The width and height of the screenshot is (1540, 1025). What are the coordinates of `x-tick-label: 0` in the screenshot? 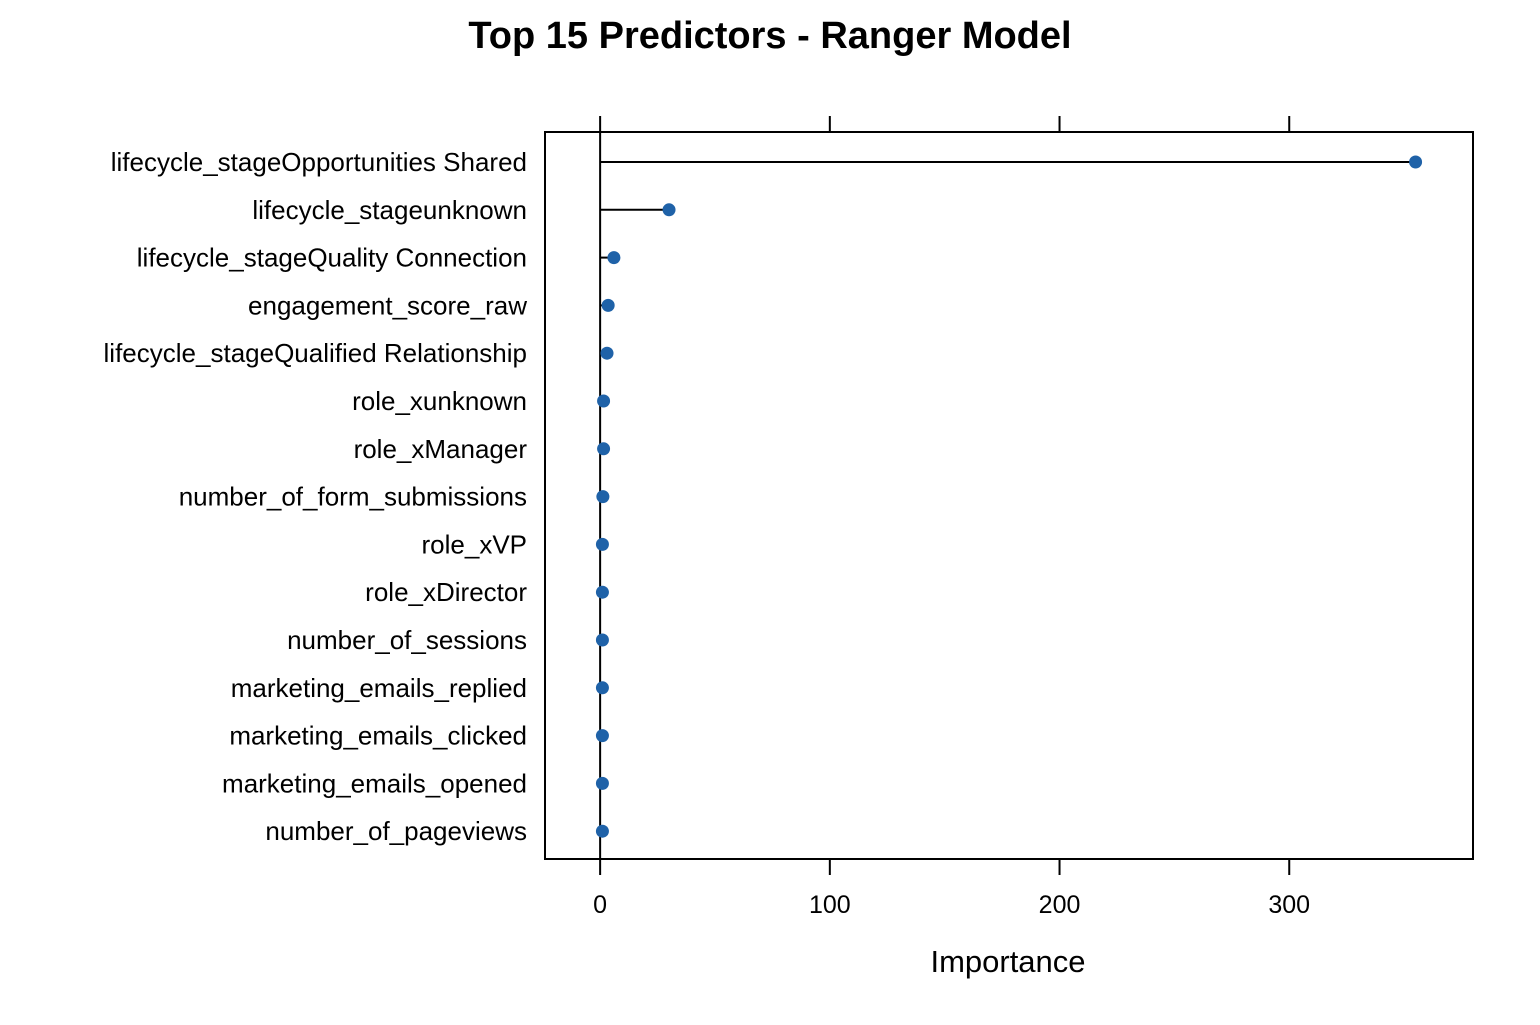 It's located at (600, 905).